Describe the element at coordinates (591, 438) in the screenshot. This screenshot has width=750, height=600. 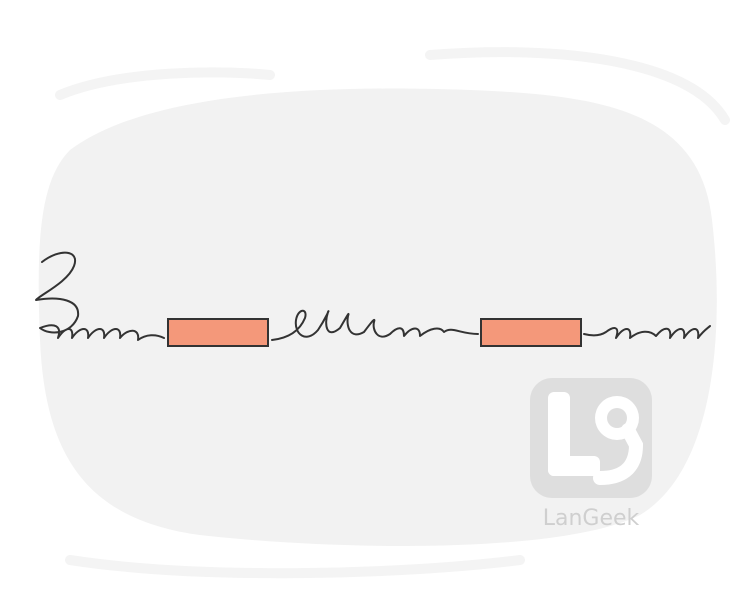
I see `logo` at that location.